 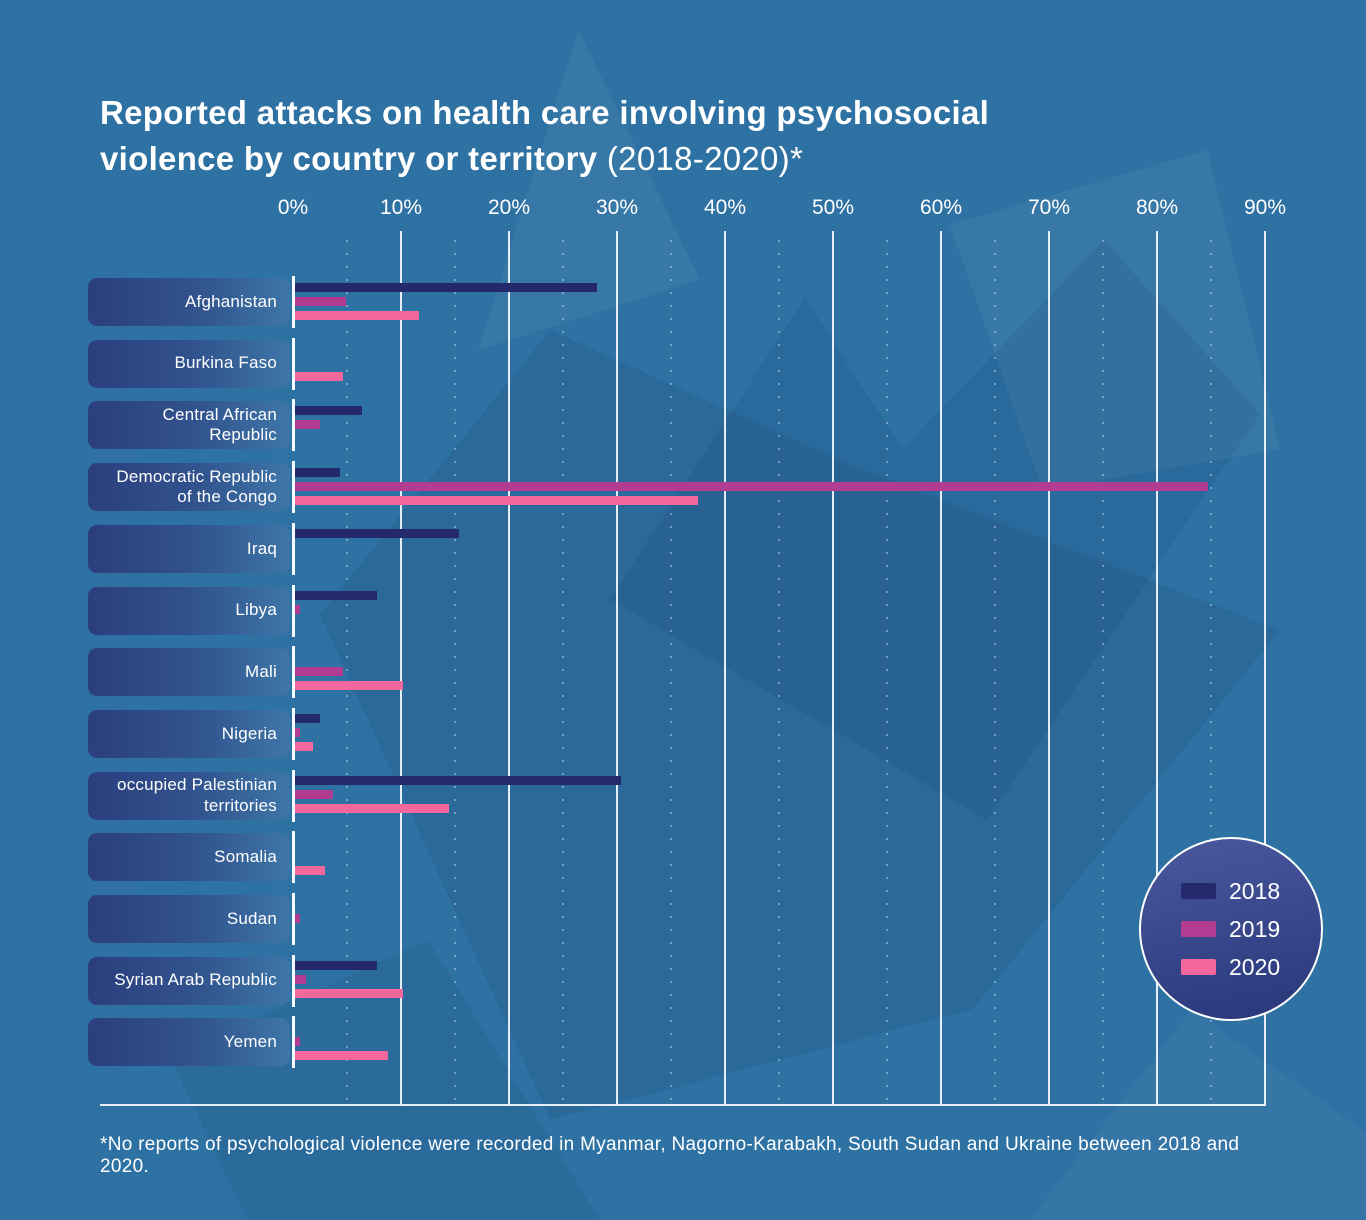 I want to click on legend-label-2019: 2019, so click(x=1255, y=928).